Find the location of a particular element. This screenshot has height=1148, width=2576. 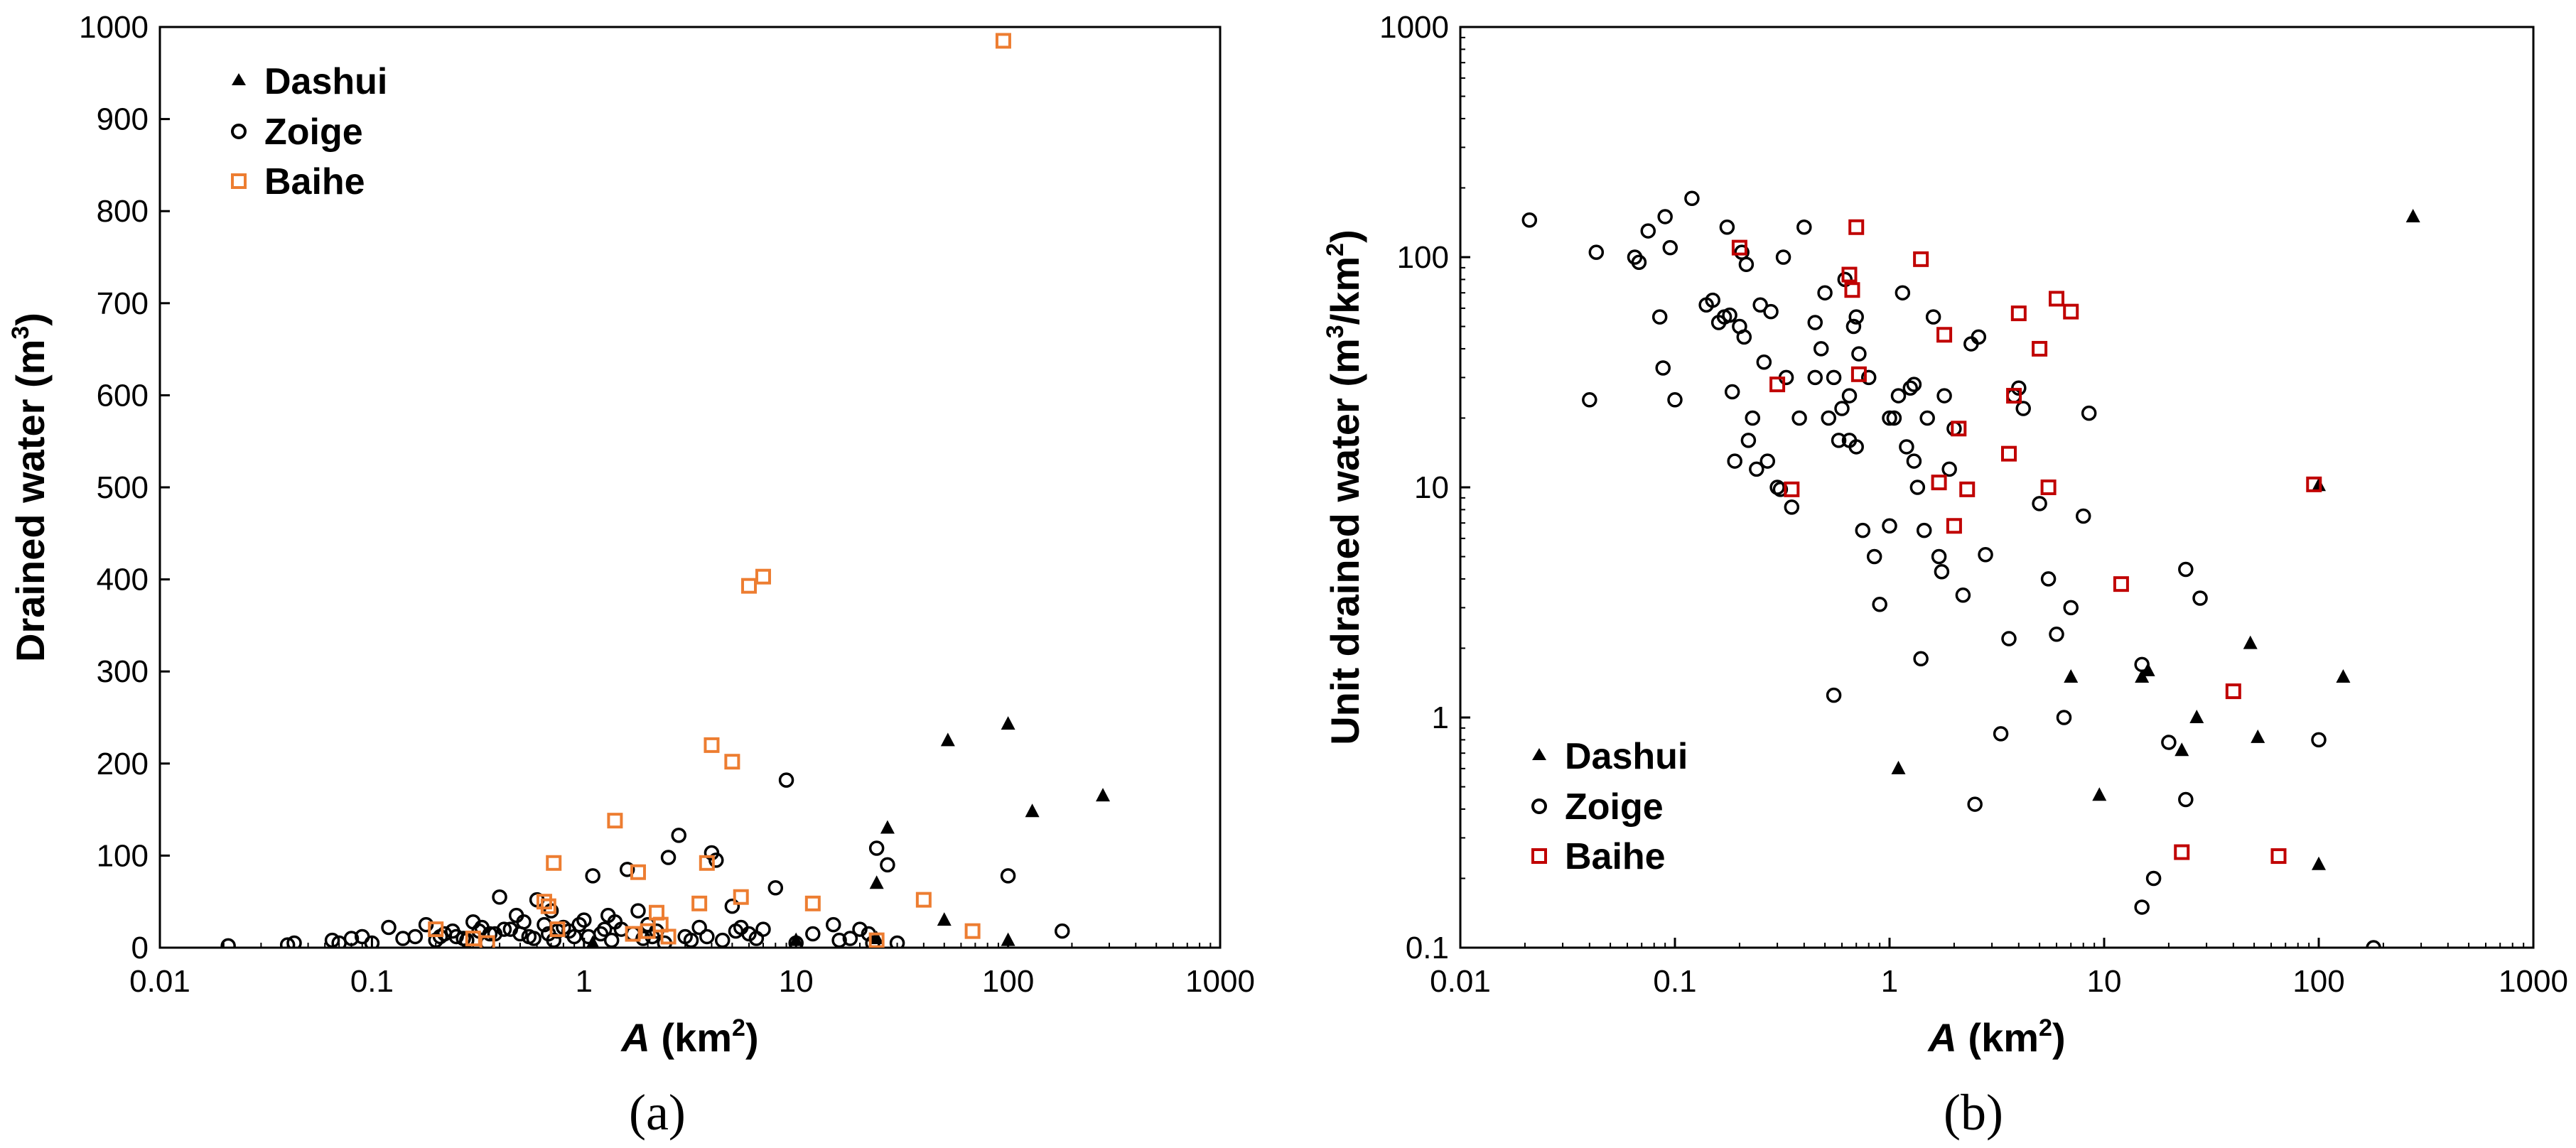

y-tick-label: 1000 is located at coordinates (1414, 27).